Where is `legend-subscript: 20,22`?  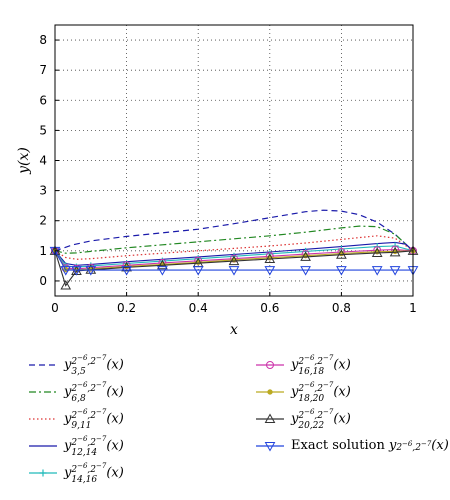
legend-subscript: 20,22 is located at coordinates (311, 425).